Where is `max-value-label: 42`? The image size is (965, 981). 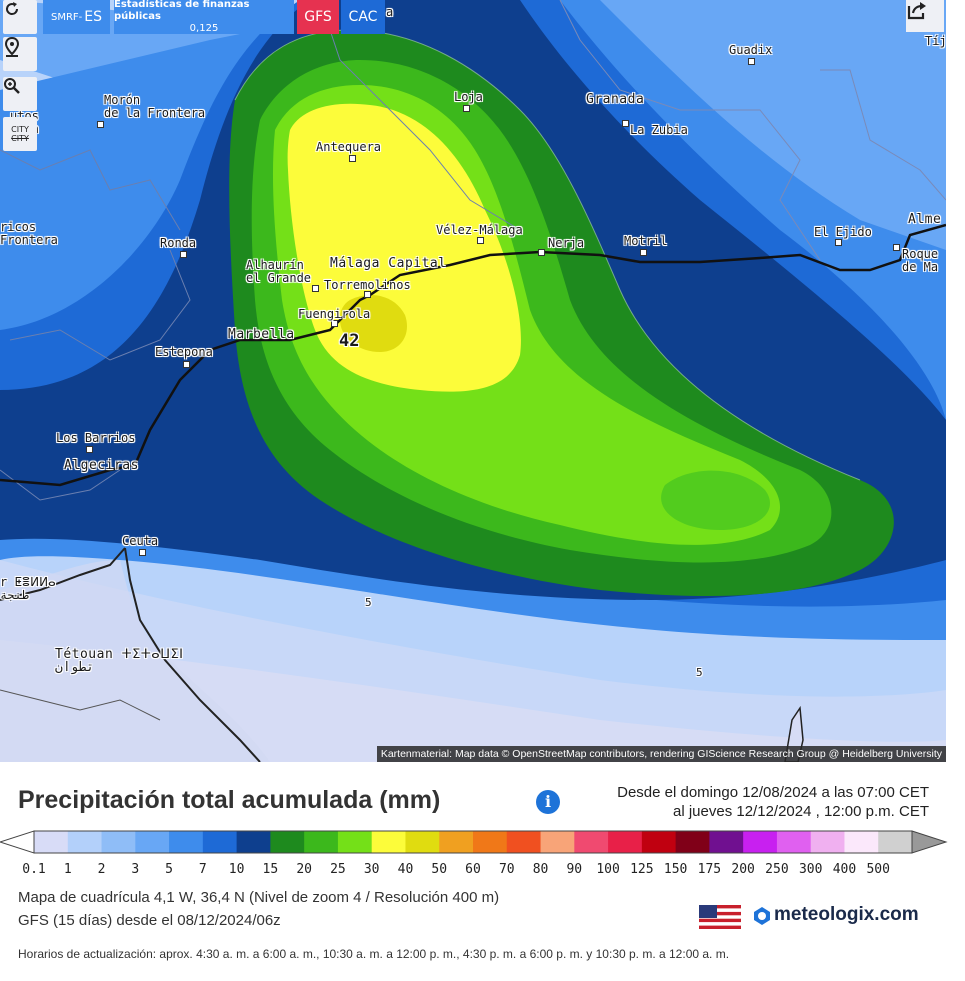
max-value-label: 42 is located at coordinates (349, 341).